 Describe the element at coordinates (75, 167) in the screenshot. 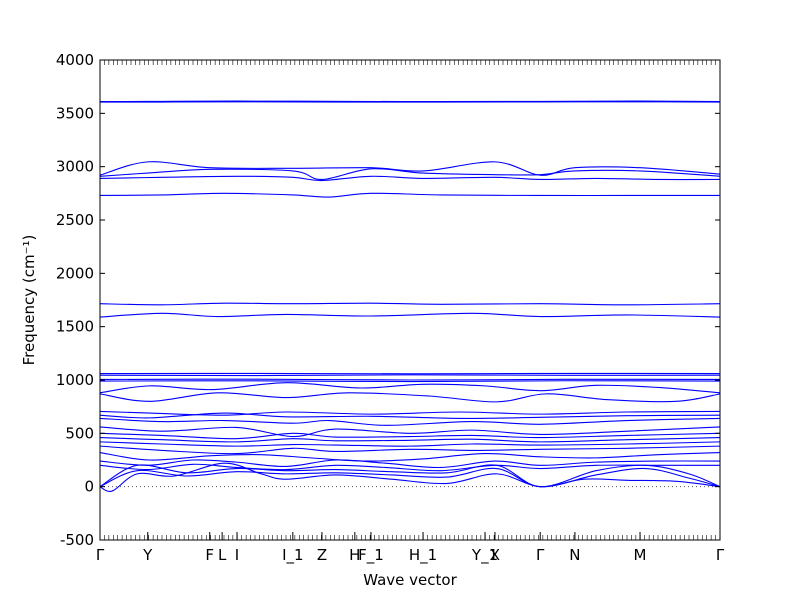

I see `y-tick-label: 3000` at that location.